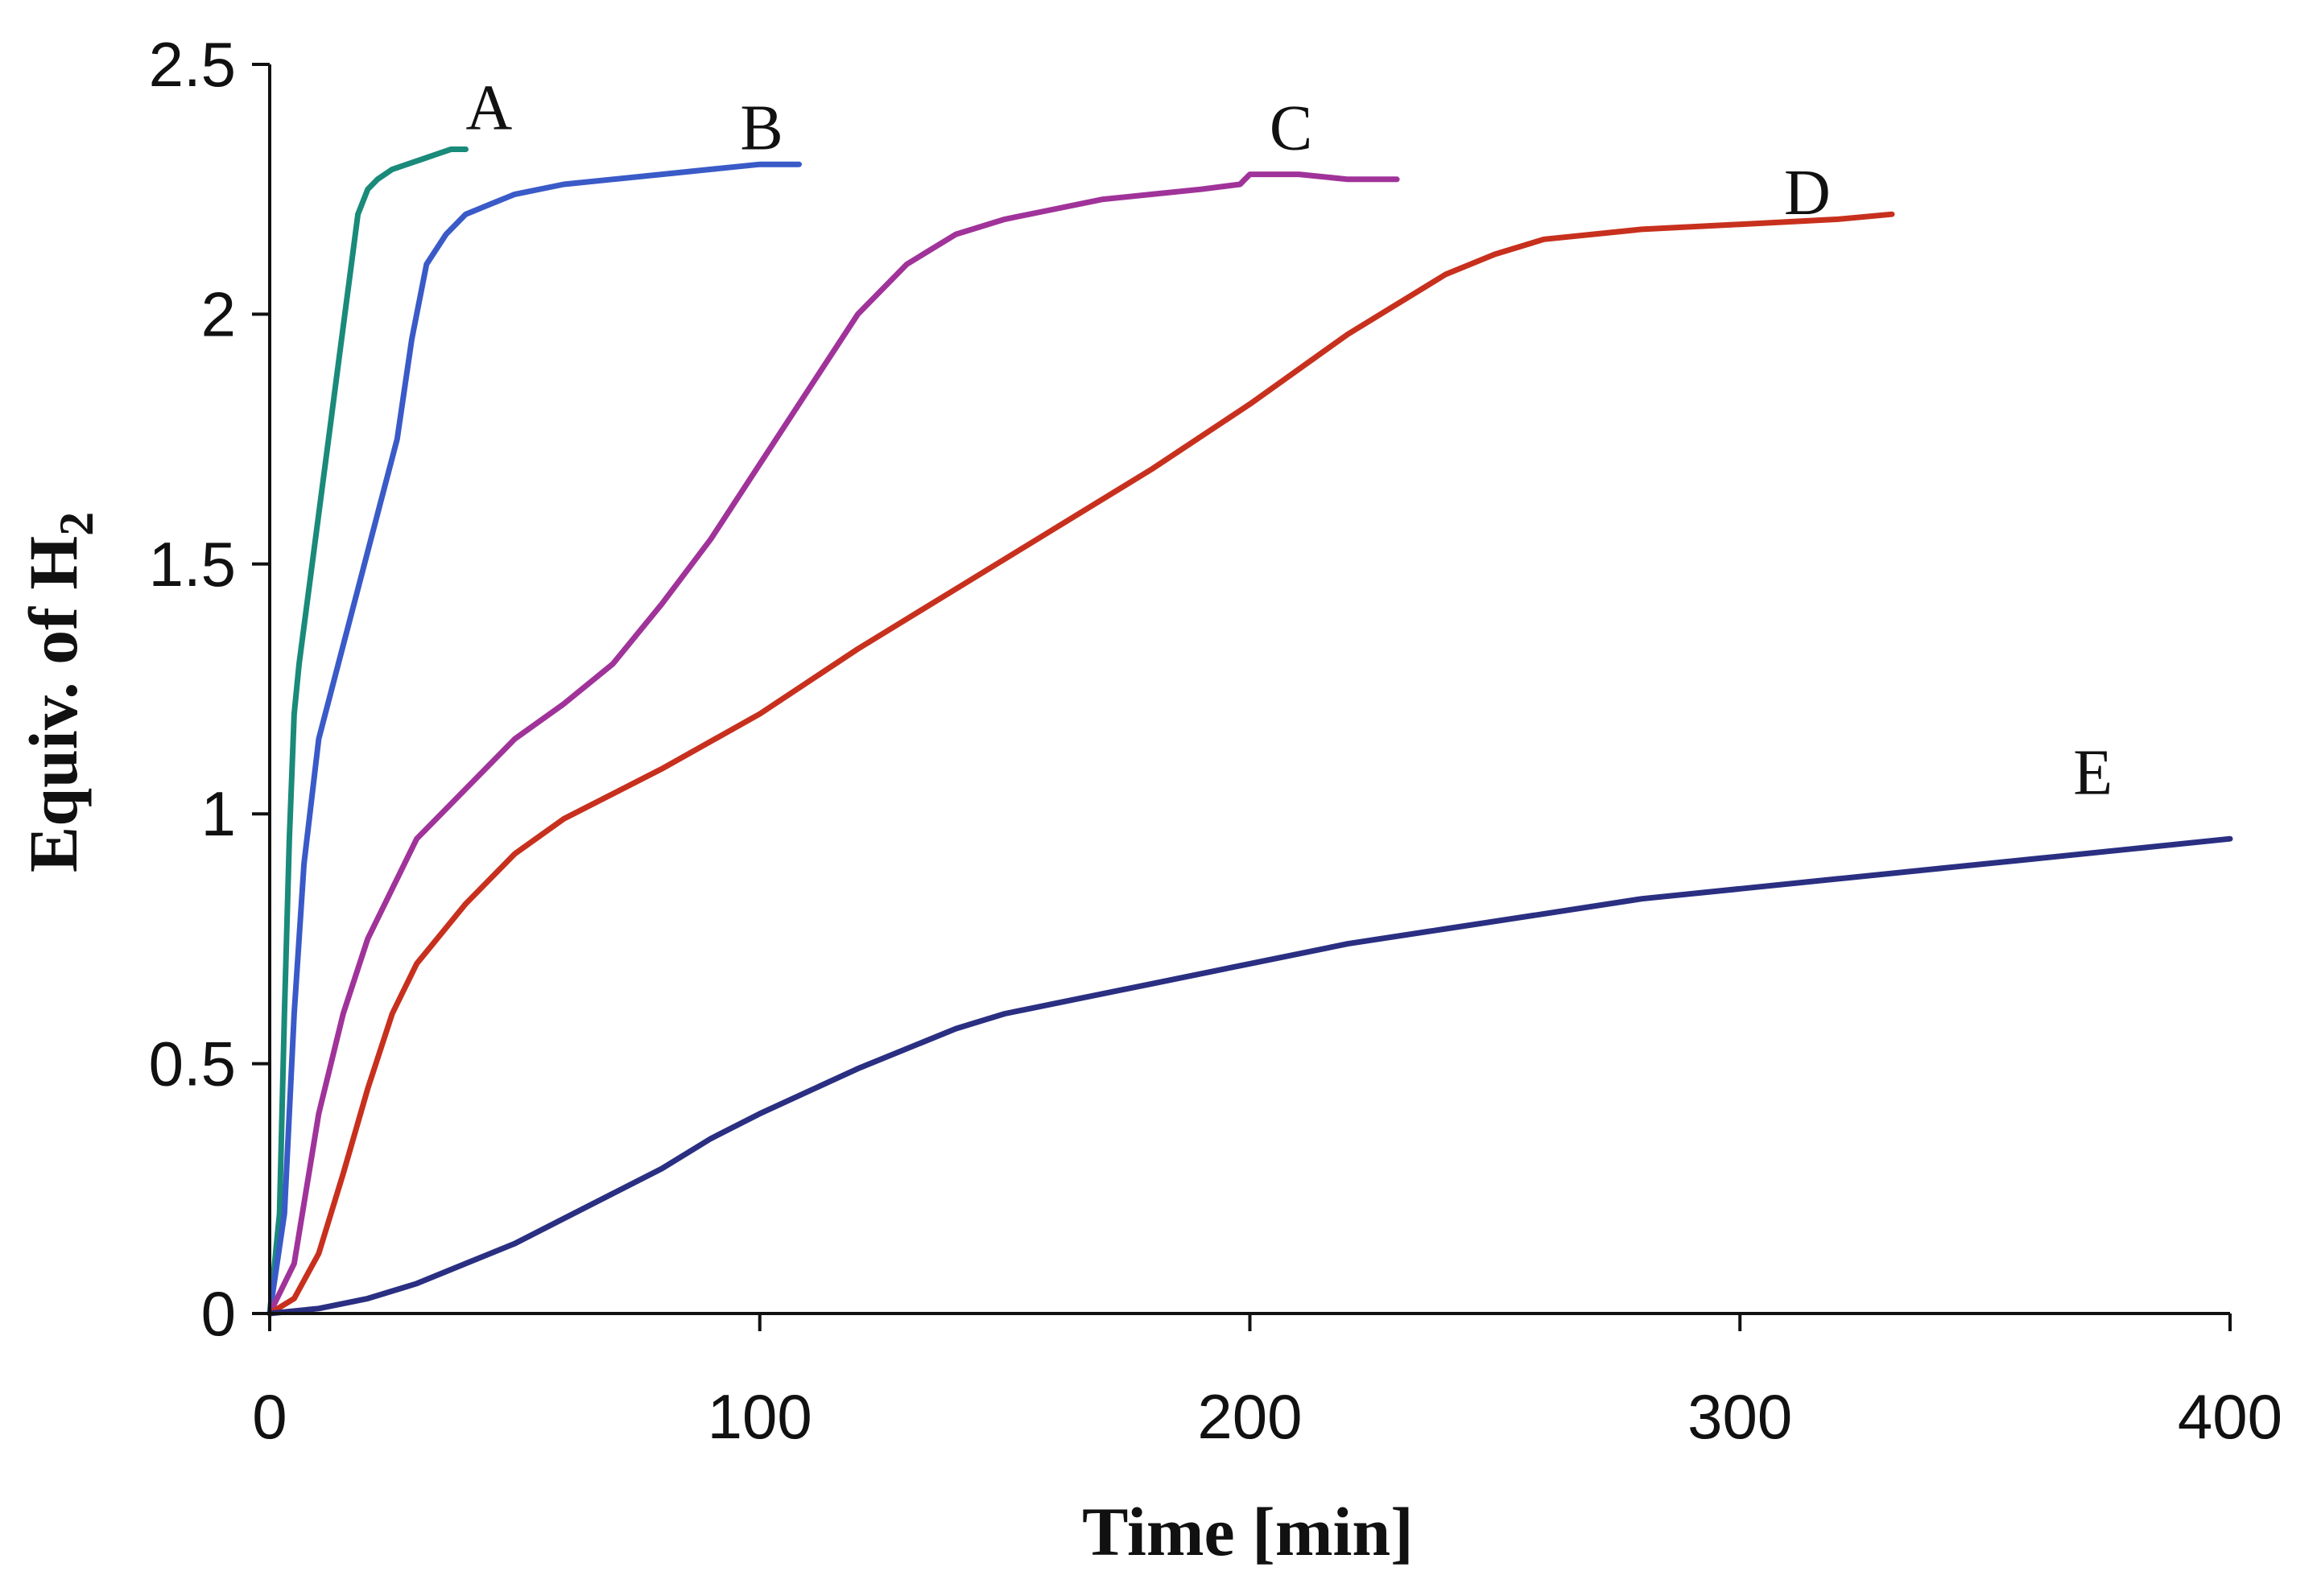  Describe the element at coordinates (367, 731) in the screenshot. I see `series-line-a` at that location.